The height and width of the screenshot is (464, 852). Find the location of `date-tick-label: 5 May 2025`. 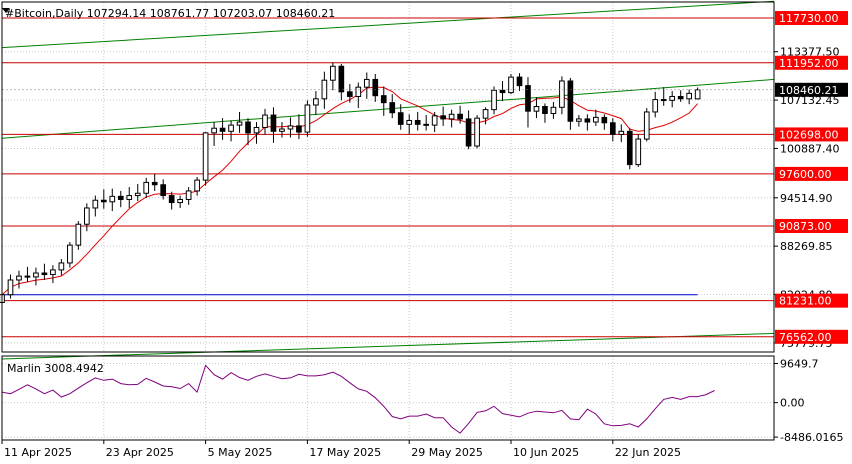

date-tick-label: 5 May 2025 is located at coordinates (240, 452).